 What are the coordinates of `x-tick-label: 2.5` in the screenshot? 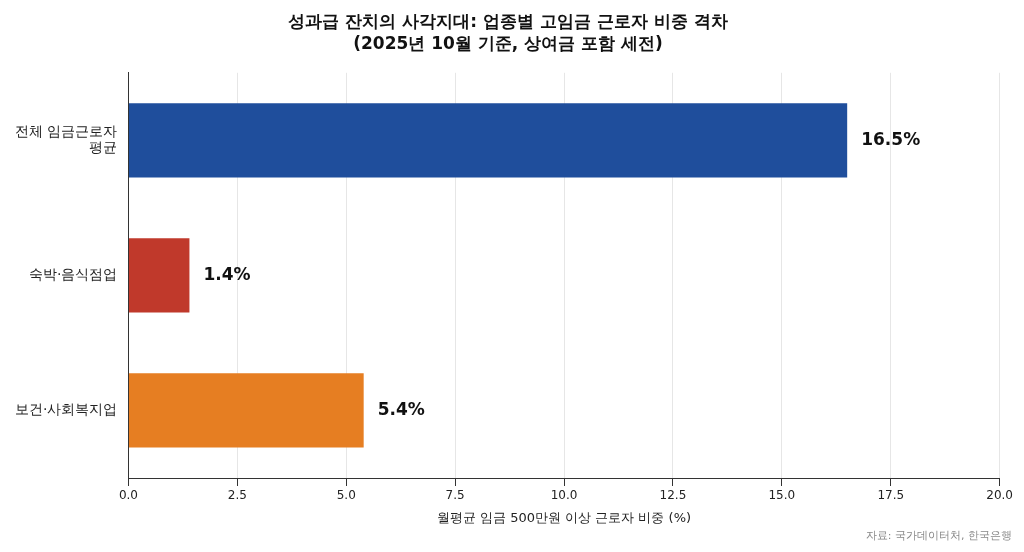 It's located at (237, 495).